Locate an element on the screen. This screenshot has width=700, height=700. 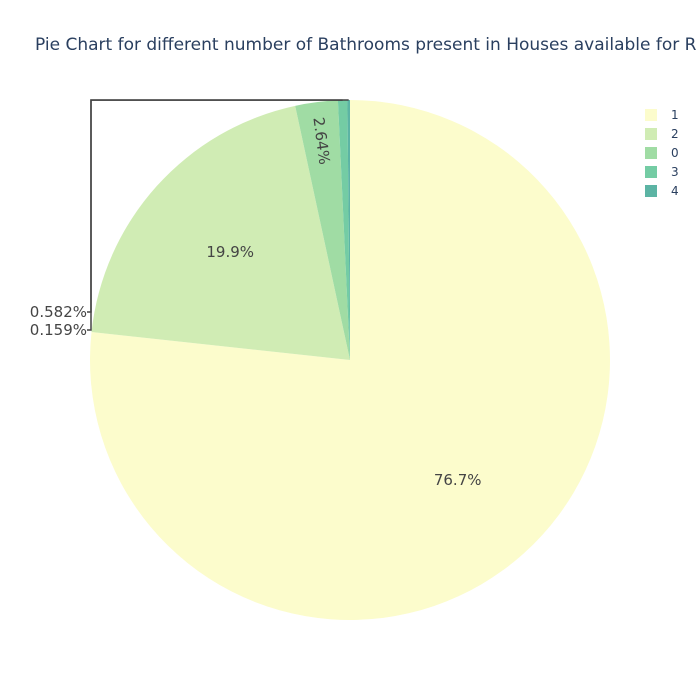
legend-label: 0 is located at coordinates (675, 153).